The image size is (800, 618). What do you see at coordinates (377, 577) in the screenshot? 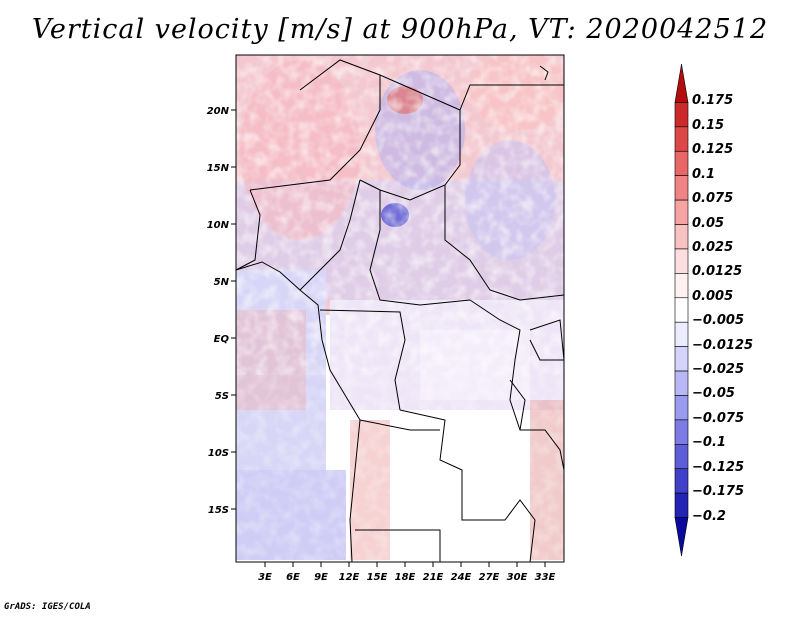
I see `lon-label: 15E` at bounding box center [377, 577].